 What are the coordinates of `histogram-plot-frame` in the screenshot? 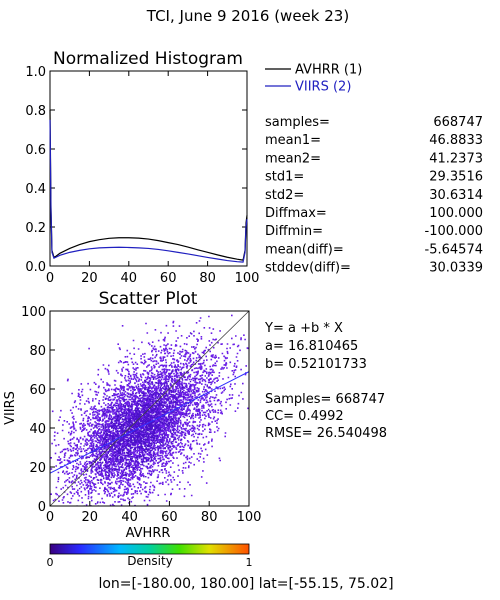 It's located at (148, 168).